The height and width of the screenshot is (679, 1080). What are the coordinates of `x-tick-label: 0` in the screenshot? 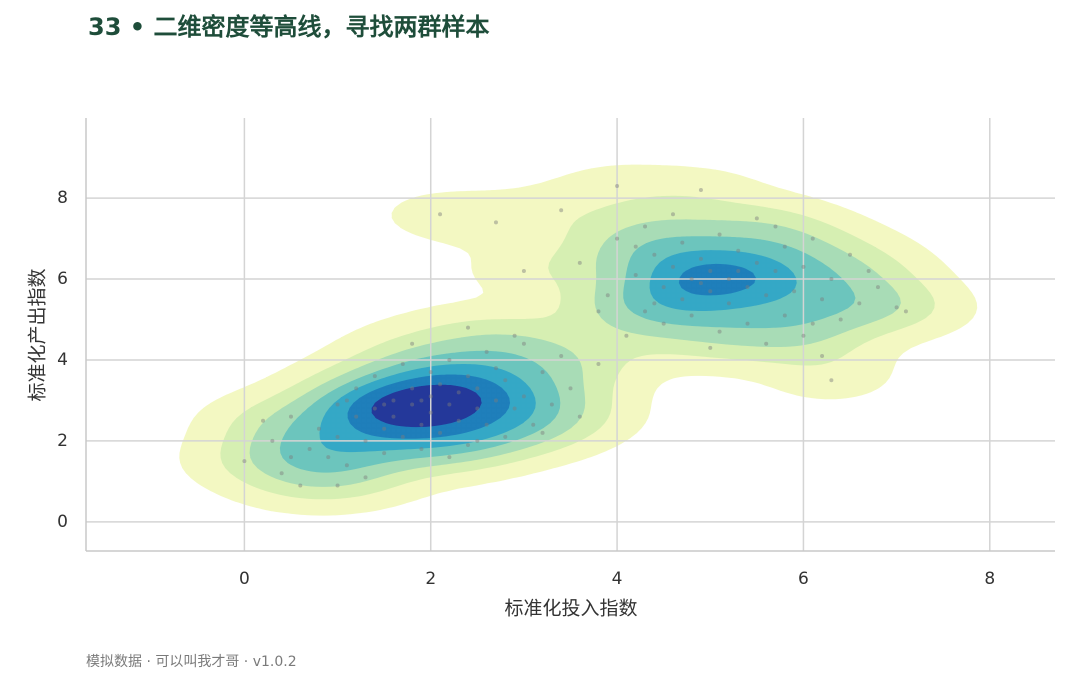 It's located at (244, 579).